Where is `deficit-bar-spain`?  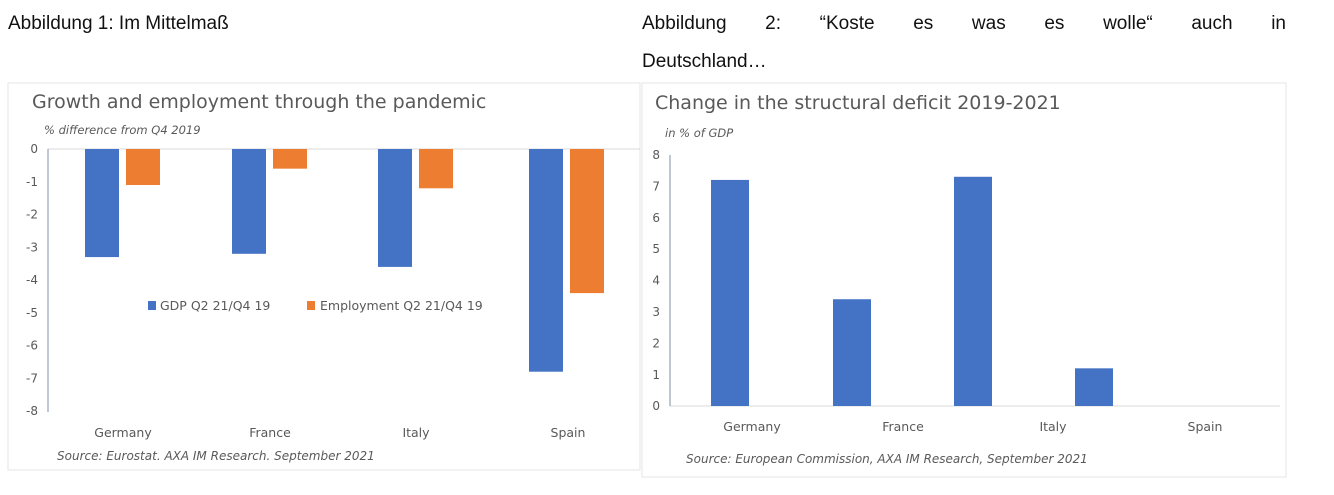 deficit-bar-spain is located at coordinates (1094, 387).